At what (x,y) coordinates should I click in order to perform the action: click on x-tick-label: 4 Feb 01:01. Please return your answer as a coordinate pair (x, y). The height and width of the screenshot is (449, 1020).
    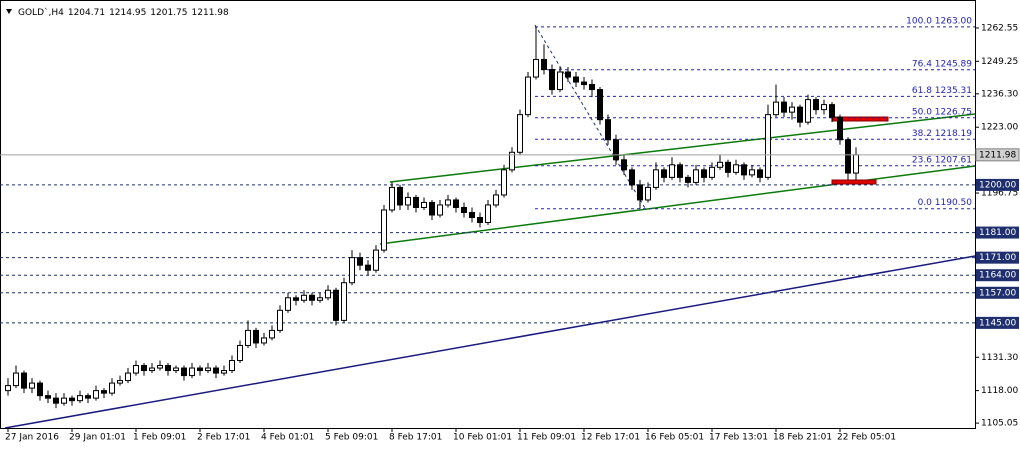
    Looking at the image, I should click on (287, 438).